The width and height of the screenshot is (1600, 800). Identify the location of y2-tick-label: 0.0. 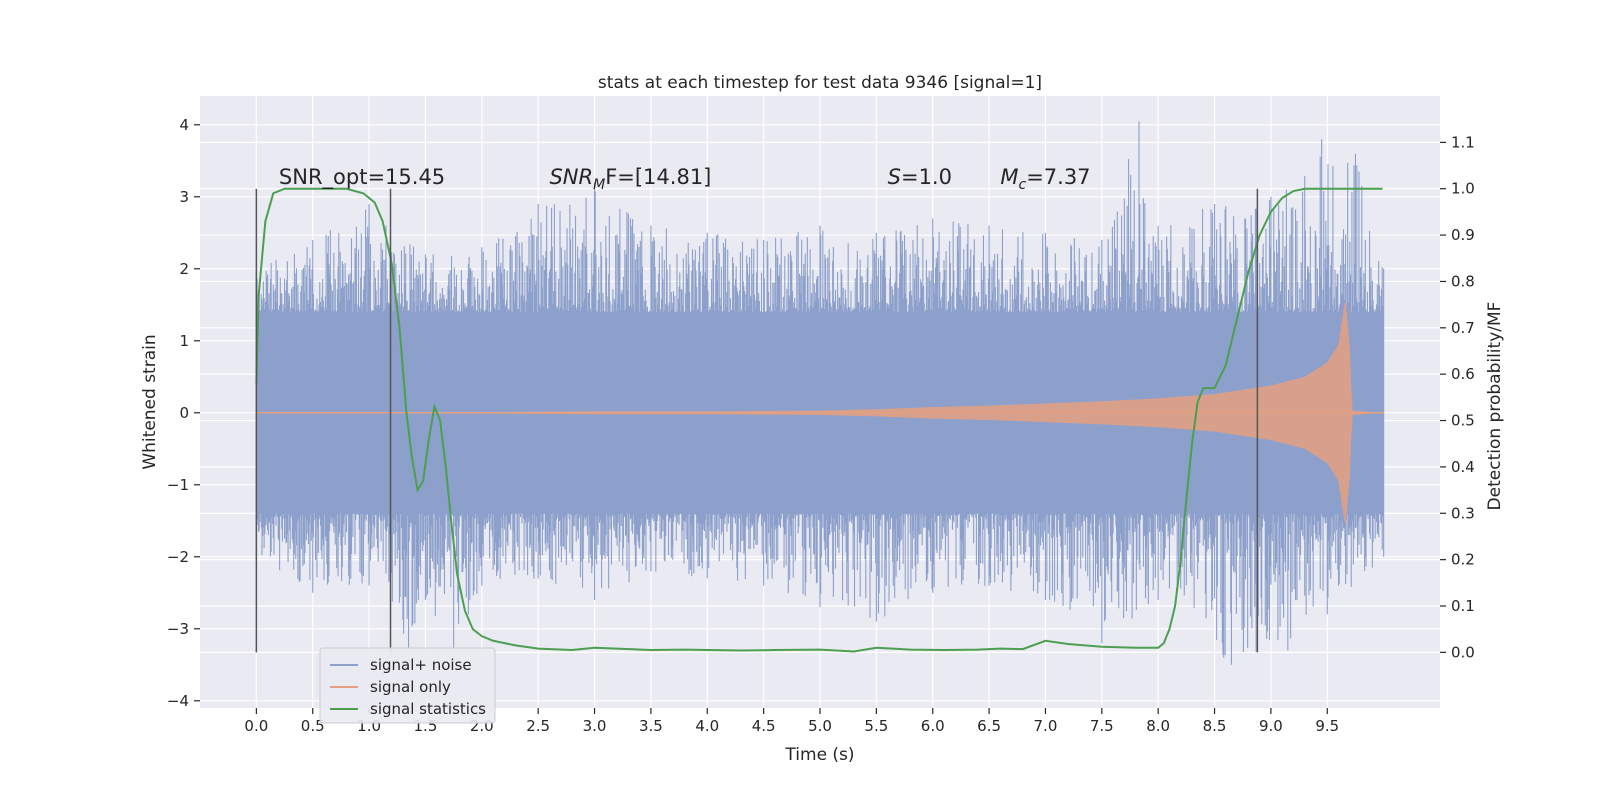
(1463, 652).